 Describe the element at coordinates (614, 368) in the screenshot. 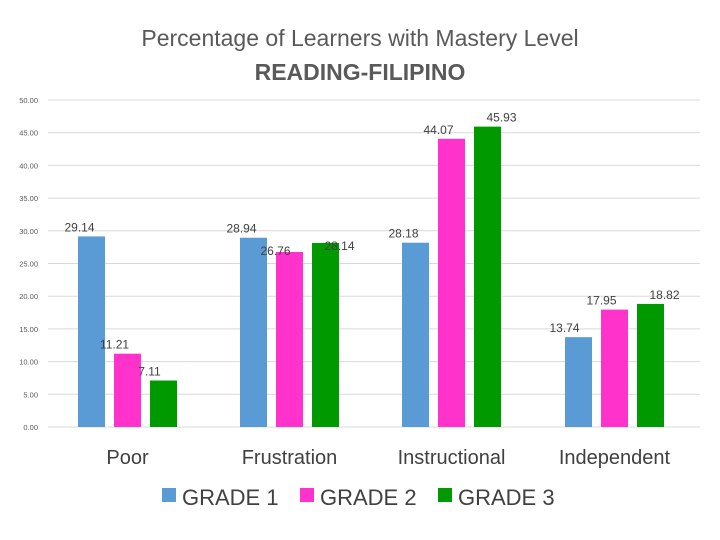

I see `bar-grade-2-independent` at that location.